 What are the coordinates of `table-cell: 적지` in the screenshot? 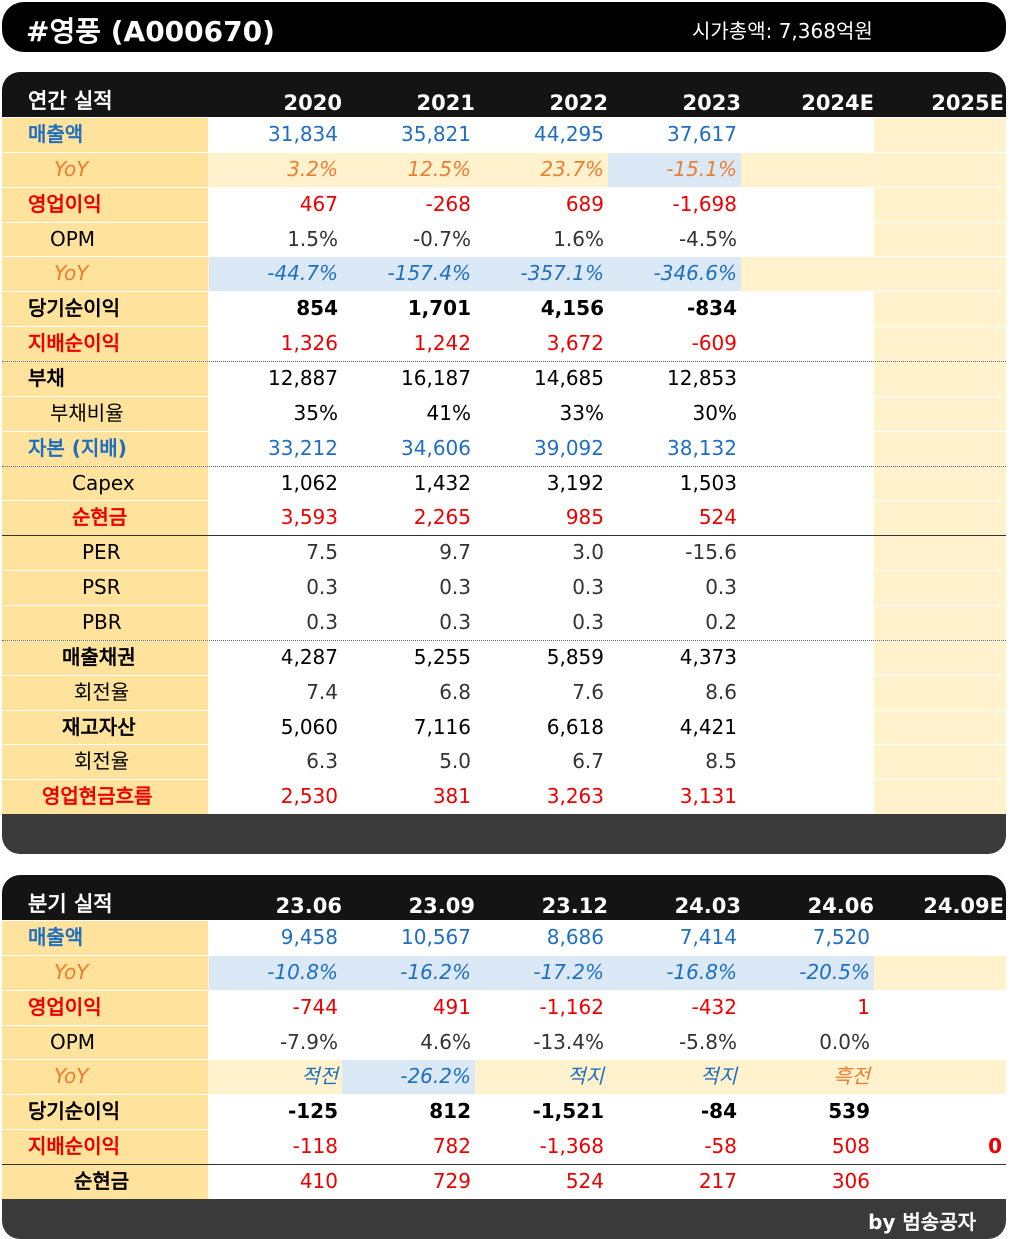 It's located at (718, 1076).